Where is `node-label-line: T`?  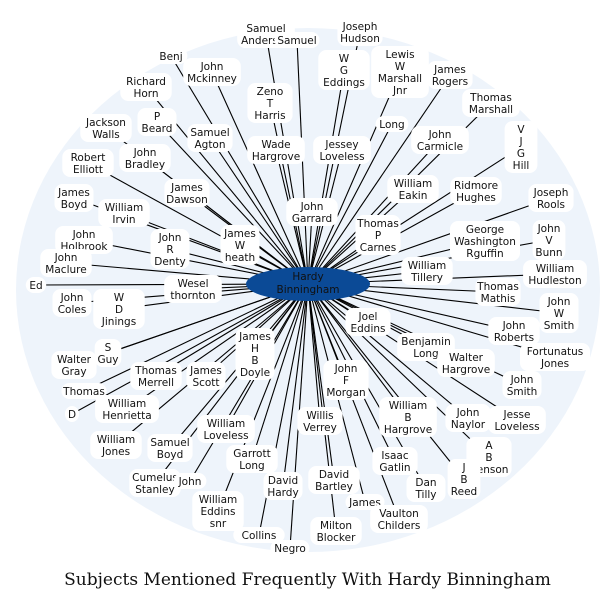
node-label-line: T is located at coordinates (270, 104).